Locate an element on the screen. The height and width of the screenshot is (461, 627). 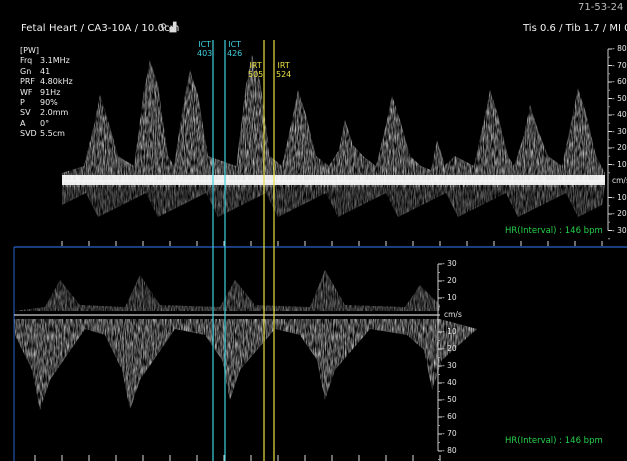
lower-time-ticks is located at coordinates (237, 458).